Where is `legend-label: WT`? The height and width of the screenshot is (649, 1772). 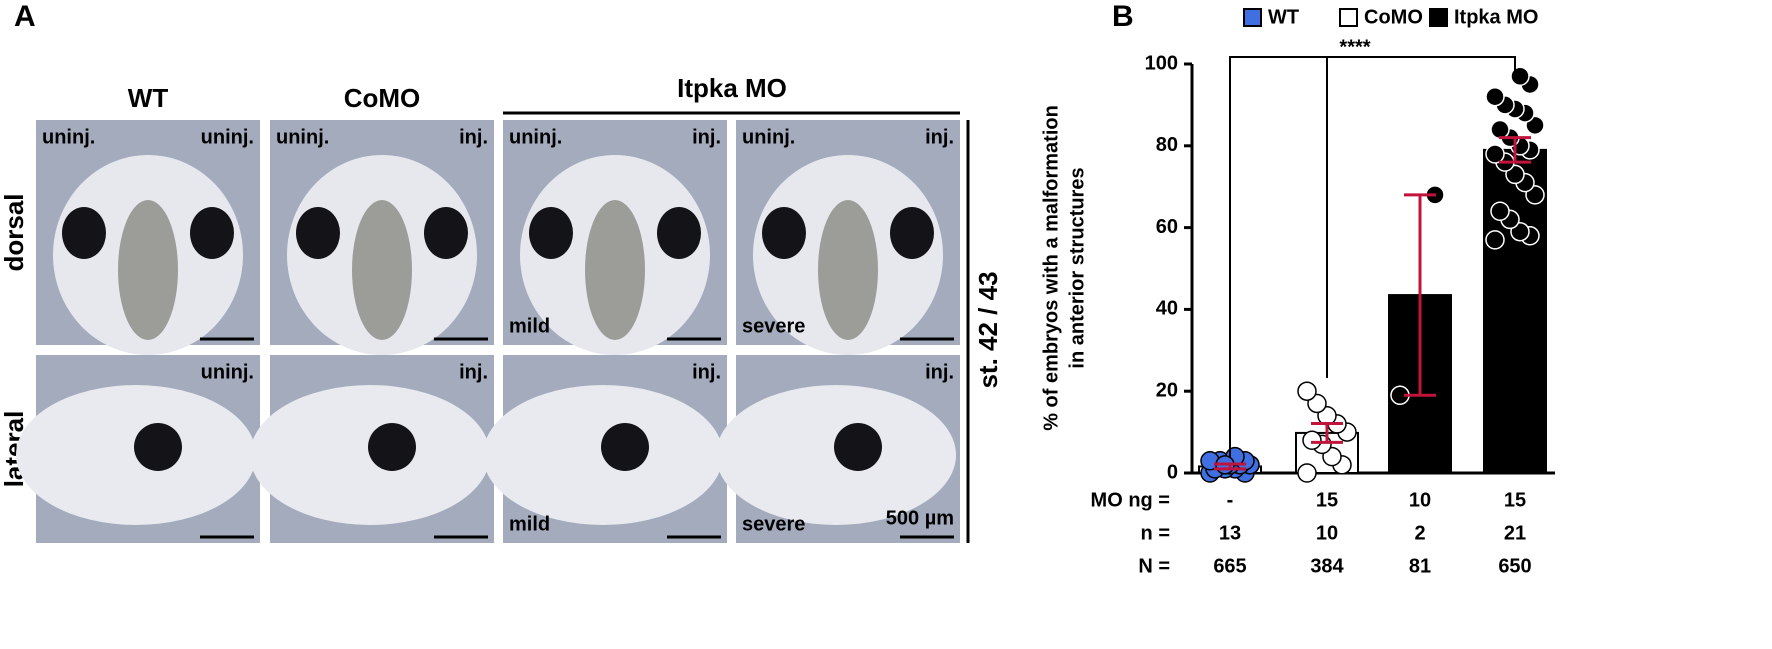 legend-label: WT is located at coordinates (1283, 17).